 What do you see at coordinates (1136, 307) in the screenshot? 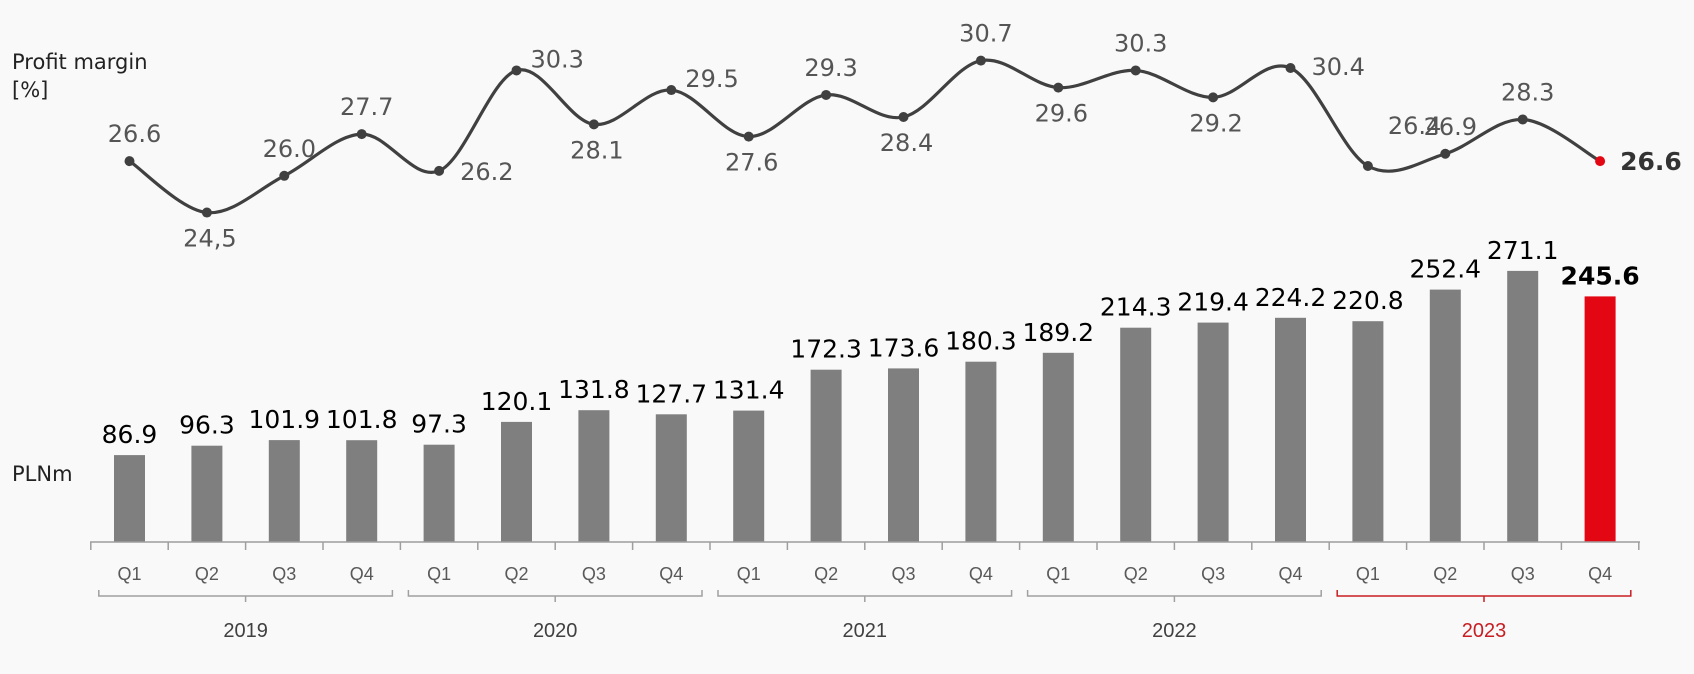
I see `bar-value-label: 214.3` at bounding box center [1136, 307].